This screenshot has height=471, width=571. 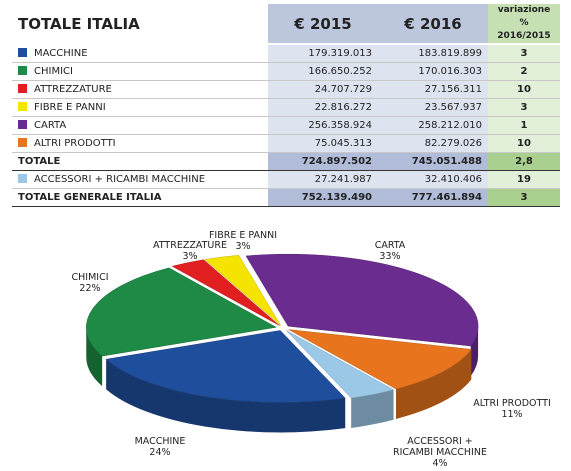 I want to click on slice-percent: 3%, so click(x=190, y=256).